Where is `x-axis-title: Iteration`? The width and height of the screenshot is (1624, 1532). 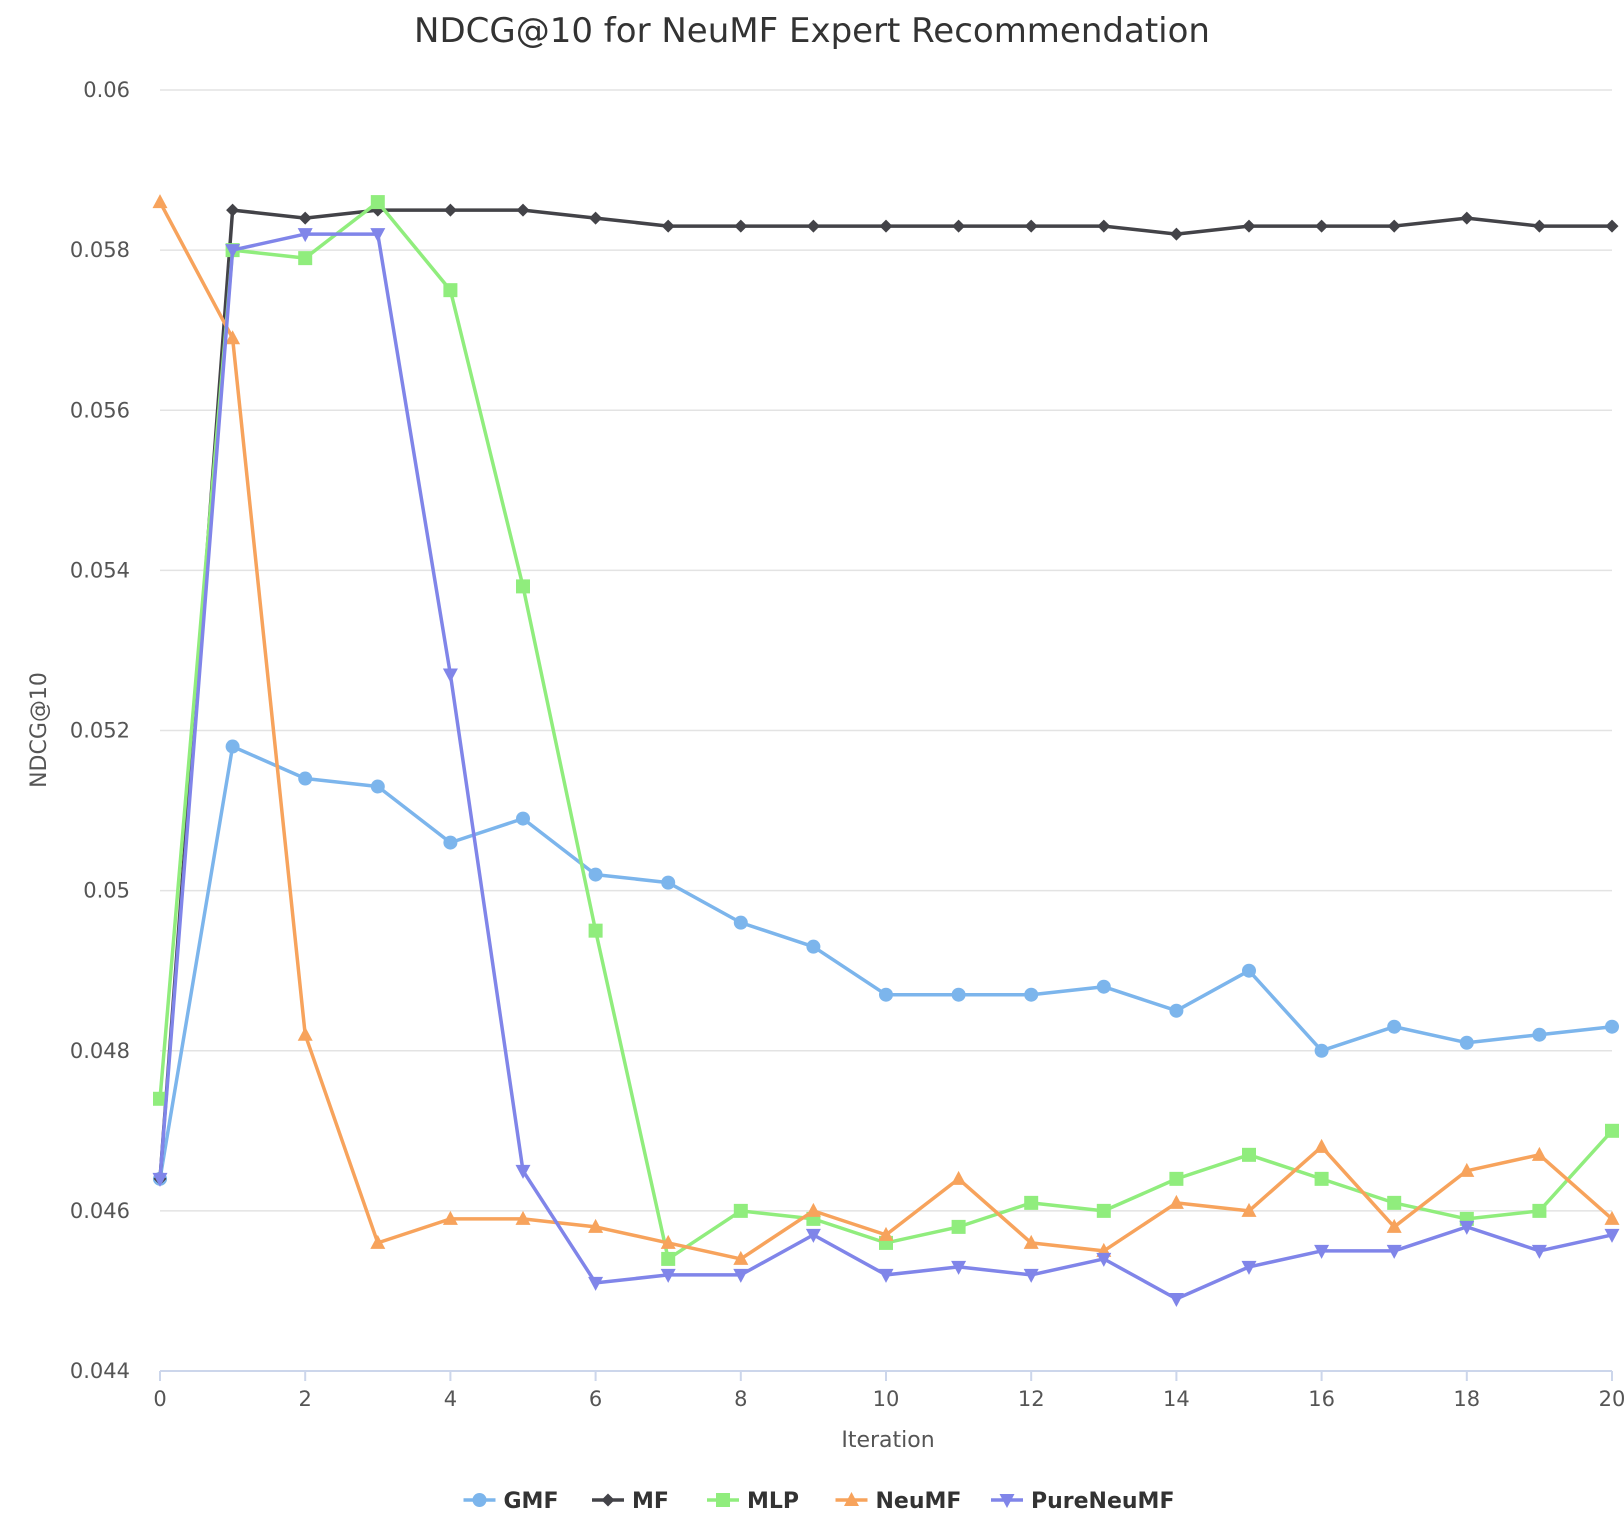
x-axis-title: Iteration is located at coordinates (887, 1440).